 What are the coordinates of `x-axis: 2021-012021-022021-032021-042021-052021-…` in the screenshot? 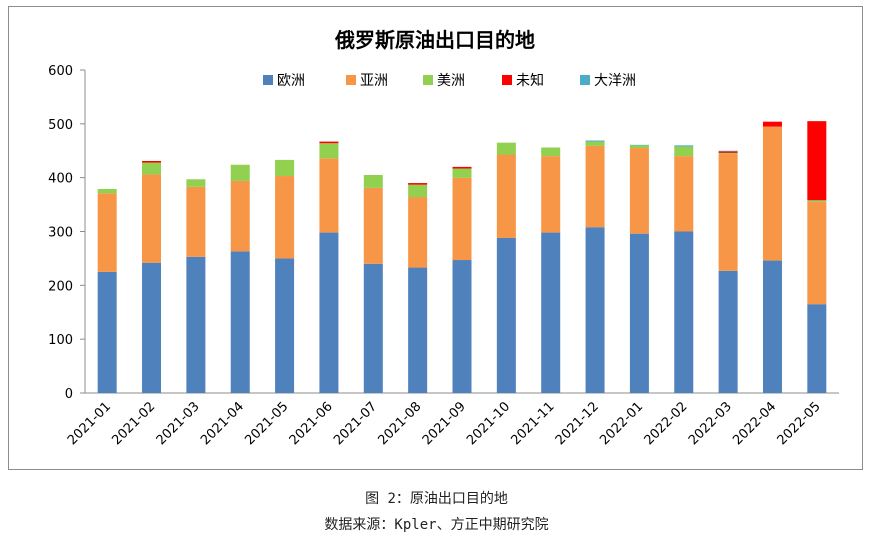 It's located at (452, 420).